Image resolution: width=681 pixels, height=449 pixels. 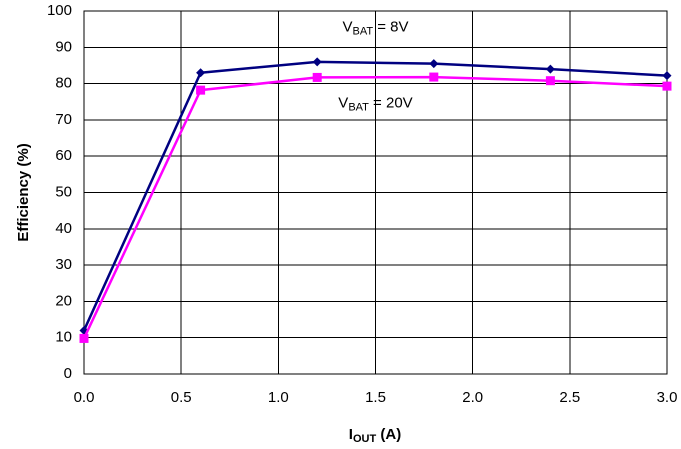 What do you see at coordinates (472, 397) in the screenshot?
I see `x-tick-label: 2.0` at bounding box center [472, 397].